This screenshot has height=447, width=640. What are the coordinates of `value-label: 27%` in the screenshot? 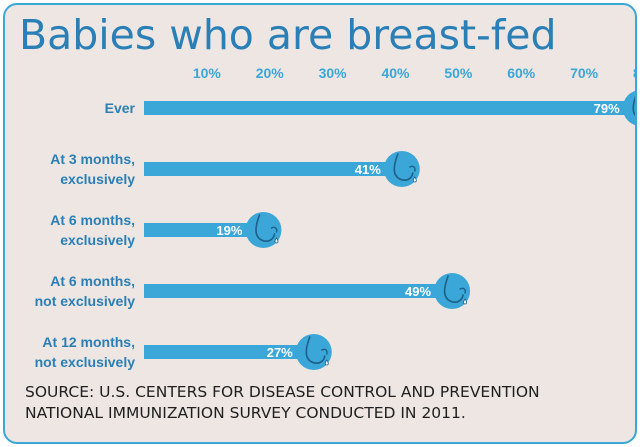 It's located at (280, 352).